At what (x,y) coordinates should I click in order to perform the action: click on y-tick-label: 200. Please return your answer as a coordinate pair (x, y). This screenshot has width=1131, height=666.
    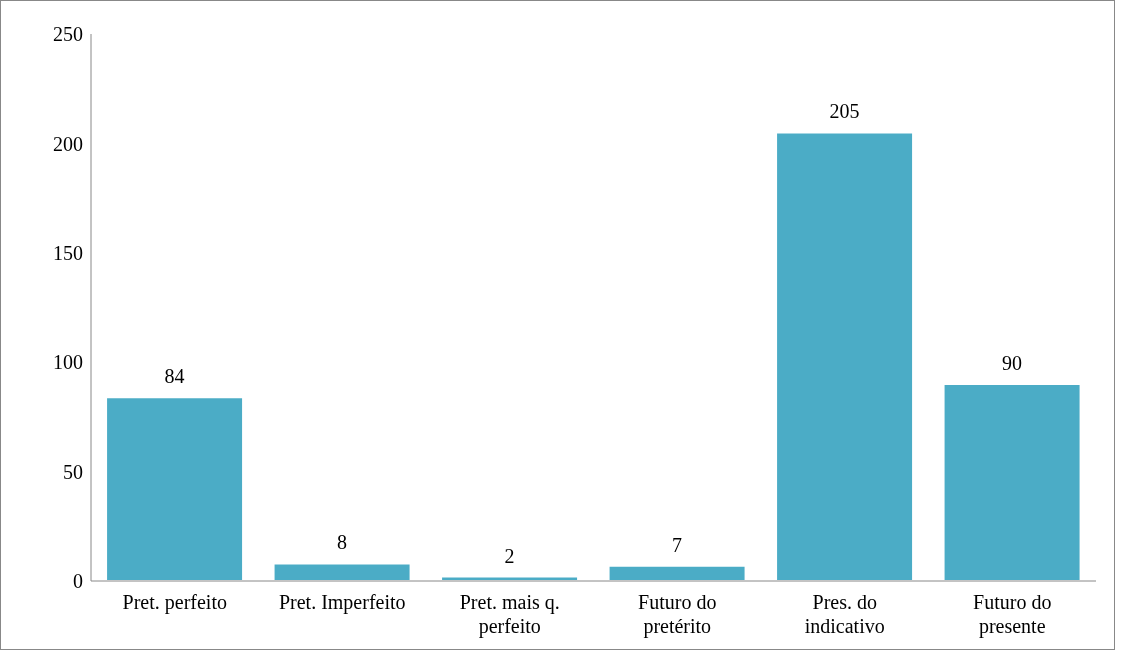
    Looking at the image, I should click on (68, 143).